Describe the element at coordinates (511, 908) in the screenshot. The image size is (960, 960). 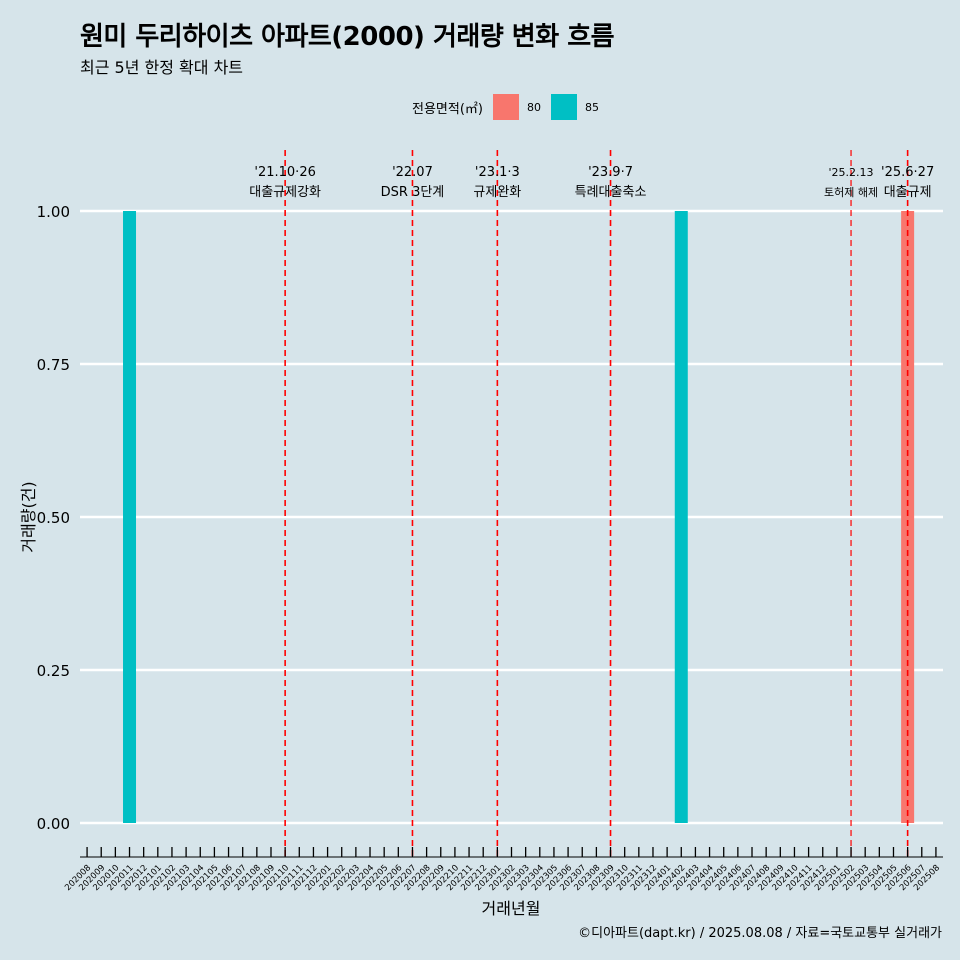
I see `x-axis-label: 거래년월` at that location.